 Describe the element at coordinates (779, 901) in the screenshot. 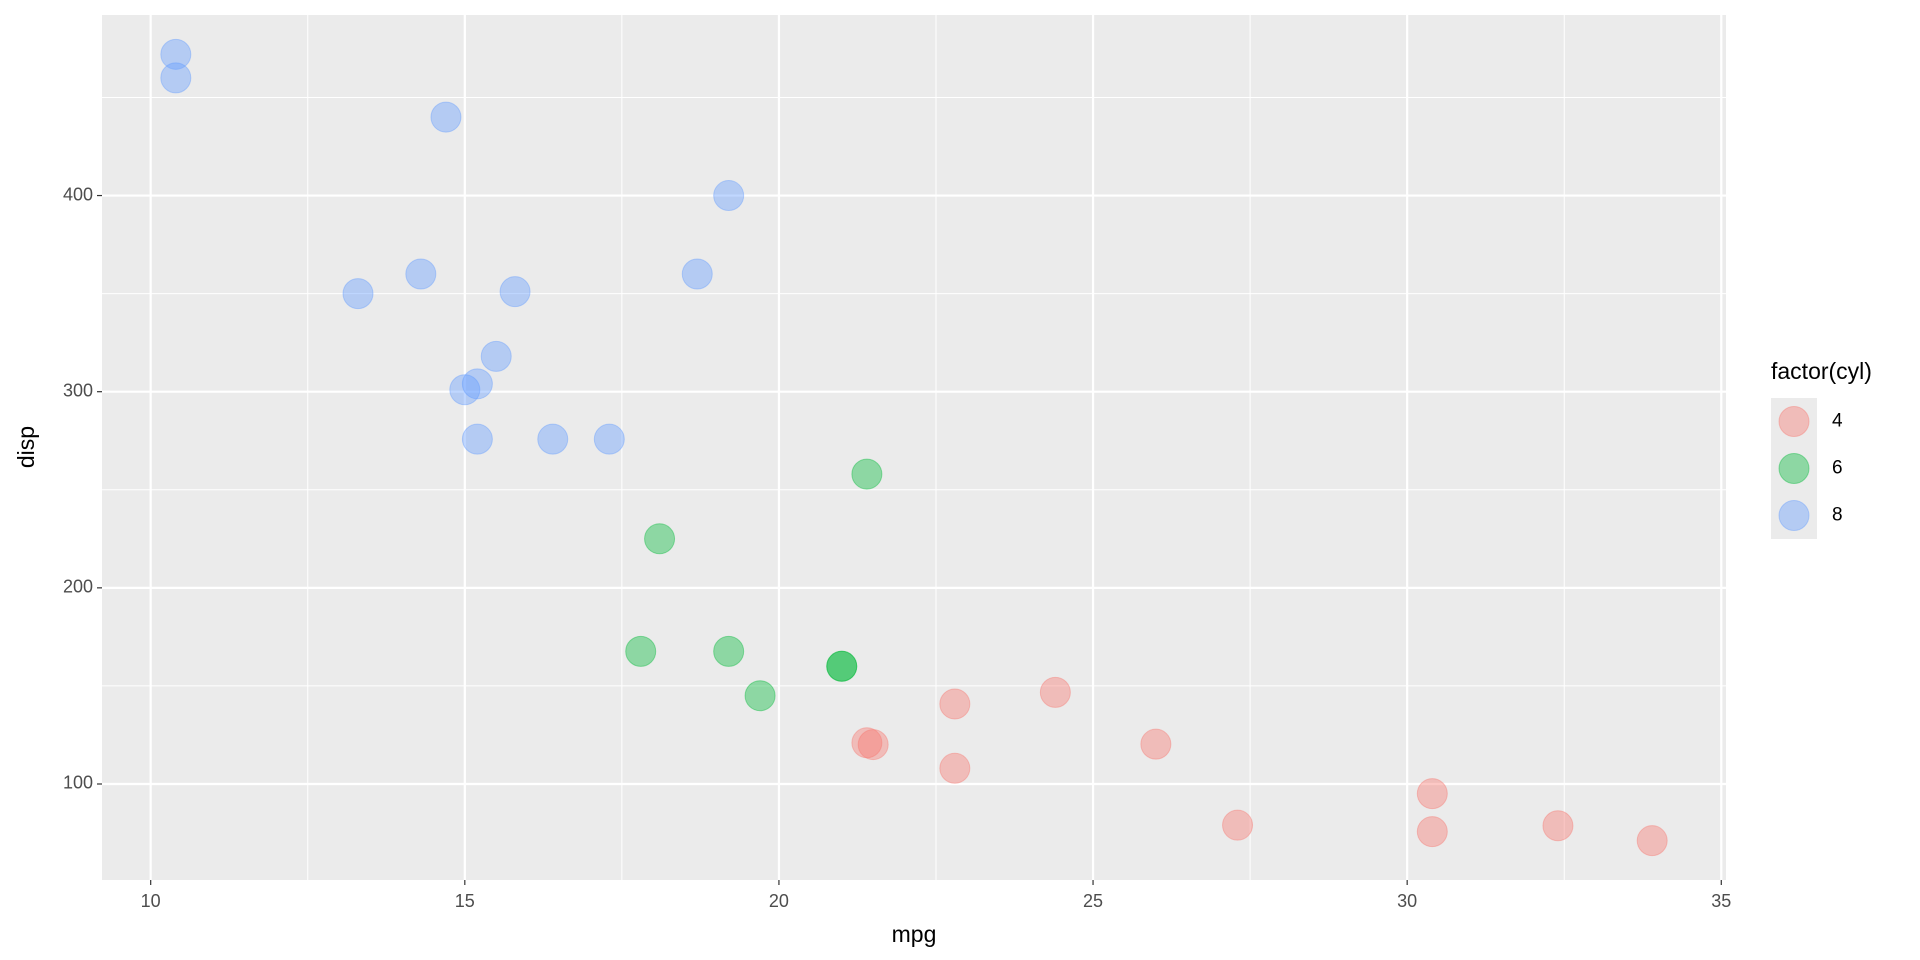

I see `x-tick-label: 20` at that location.